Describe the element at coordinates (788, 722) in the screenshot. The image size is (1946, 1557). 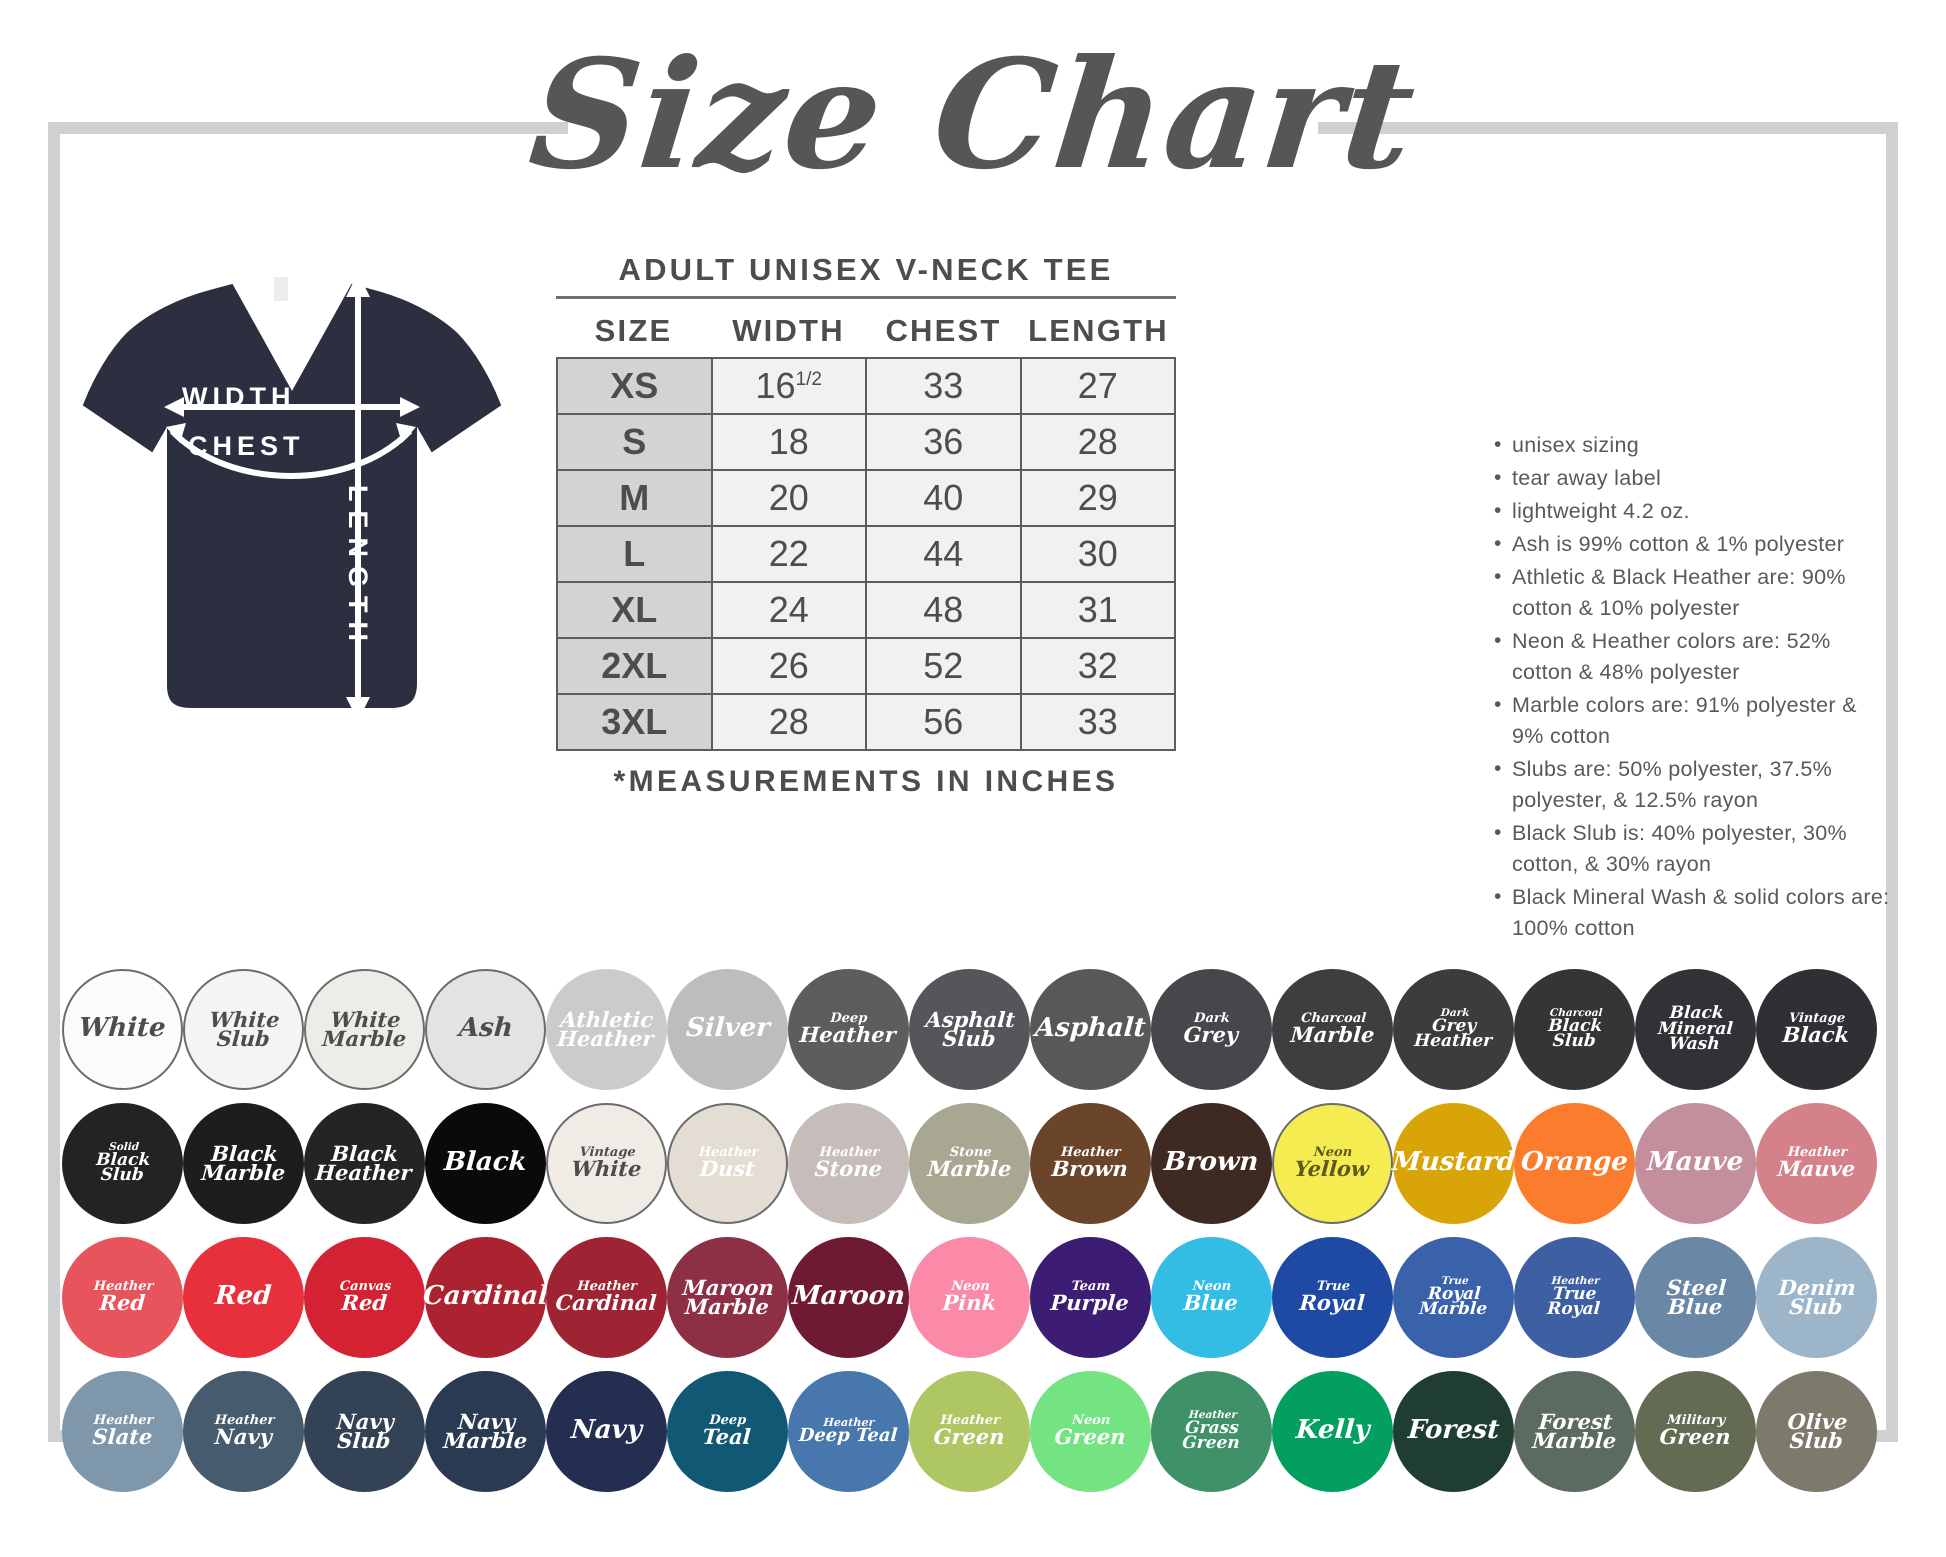
I see `cell-width: 28` at that location.